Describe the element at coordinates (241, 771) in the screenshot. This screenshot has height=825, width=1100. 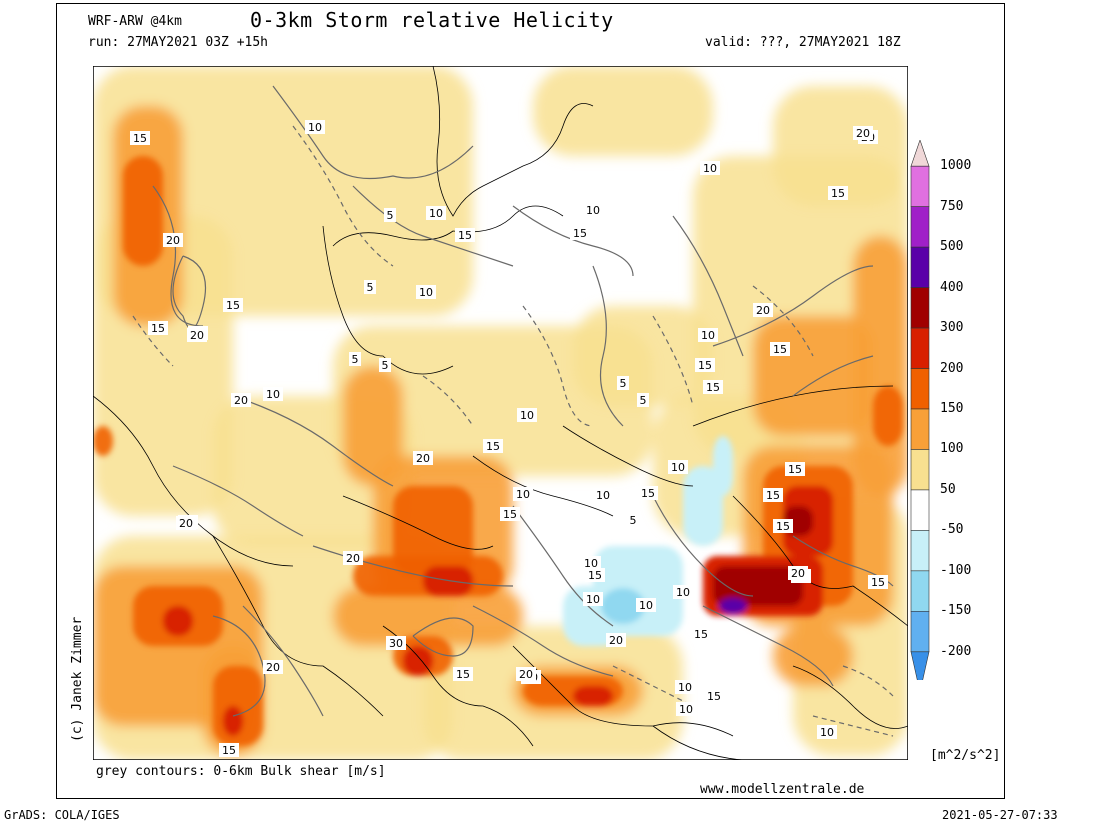
I see `contours-note: grey contours: 0-6km Bulk shear [m/s]` at that location.